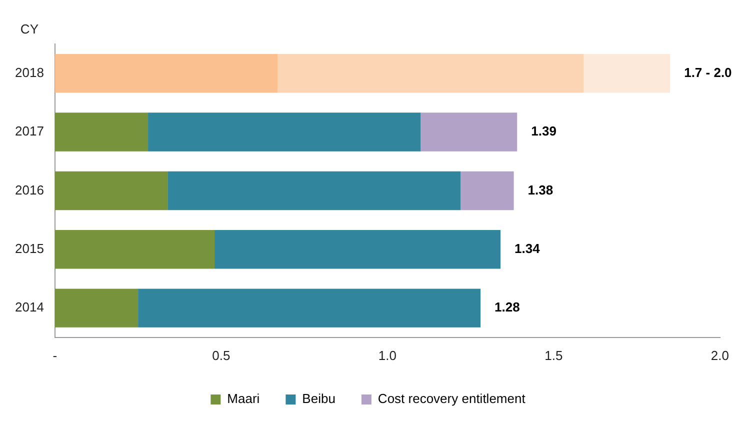 This screenshot has width=740, height=424. What do you see at coordinates (507, 307) in the screenshot?
I see `total-label: 1.28` at bounding box center [507, 307].